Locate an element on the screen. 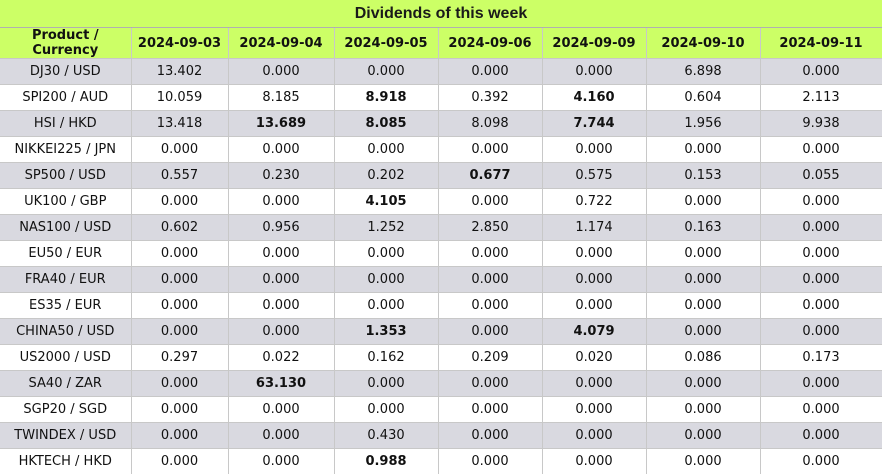 The height and width of the screenshot is (474, 882). product-cell: US2000 / USD is located at coordinates (65, 358).